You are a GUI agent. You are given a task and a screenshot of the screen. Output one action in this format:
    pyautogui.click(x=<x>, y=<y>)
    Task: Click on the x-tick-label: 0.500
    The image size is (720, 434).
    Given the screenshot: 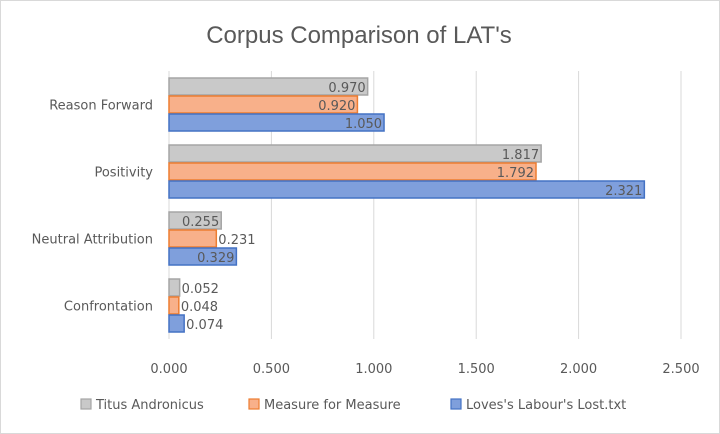 What is the action you would take?
    pyautogui.click(x=271, y=369)
    